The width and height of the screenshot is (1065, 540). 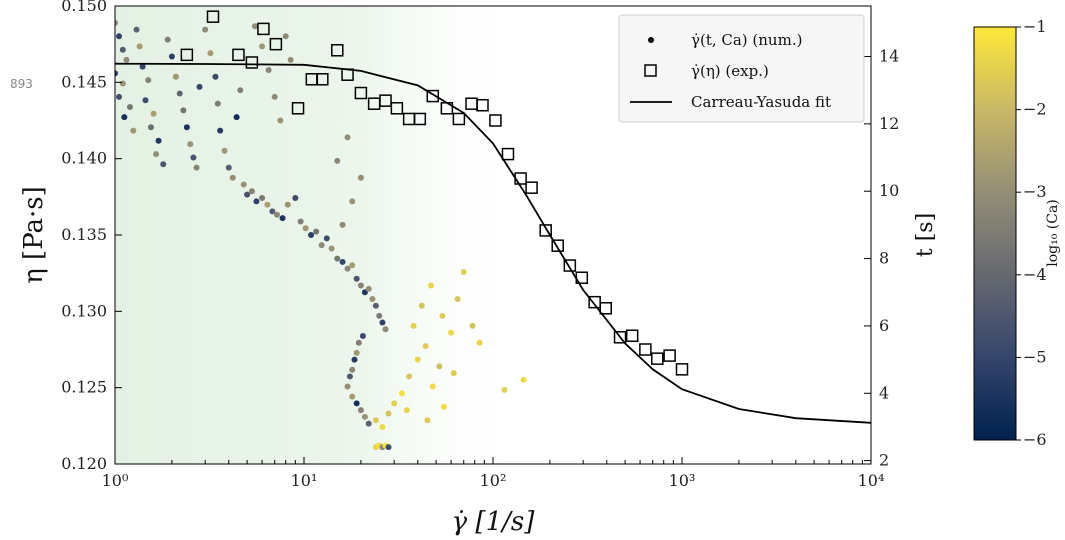 What do you see at coordinates (650, 70) in the screenshot?
I see `legend-square-marker` at bounding box center [650, 70].